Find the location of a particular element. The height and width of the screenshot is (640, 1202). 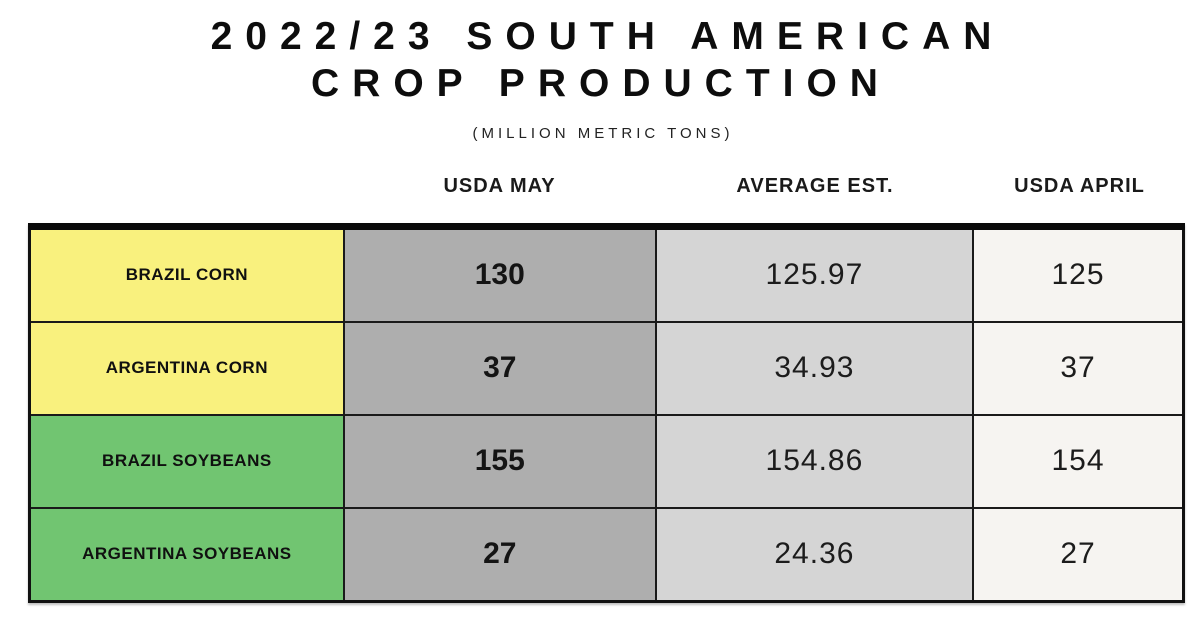

column-header-usda-april: USDA APRIL is located at coordinates (1079, 185).